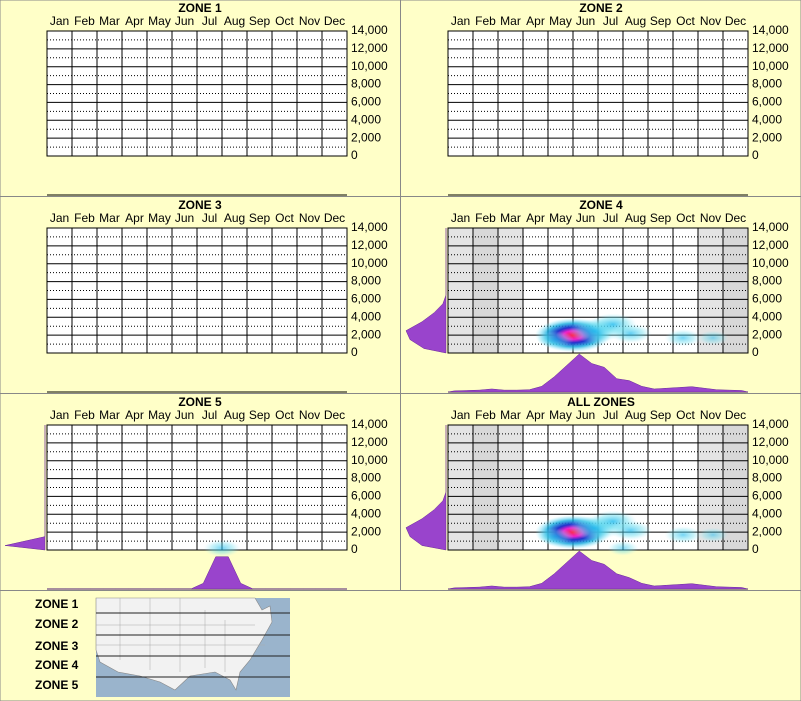  I want to click on chart-title: ZONE 2, so click(601, 8).